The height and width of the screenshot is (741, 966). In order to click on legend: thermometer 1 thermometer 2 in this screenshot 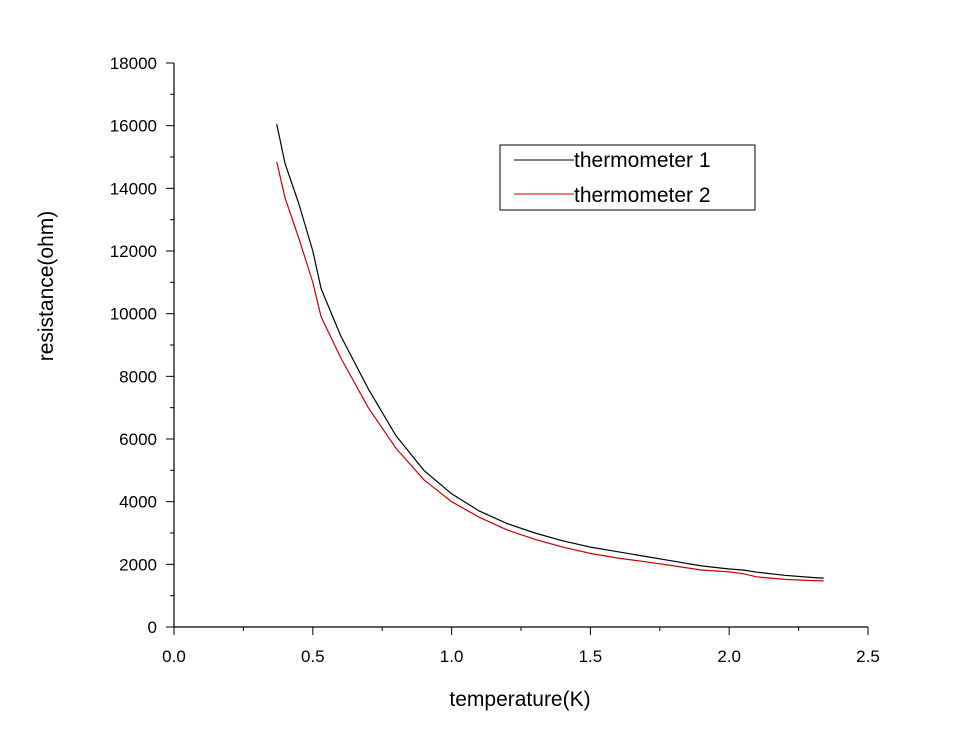, I will do `click(627, 177)`.